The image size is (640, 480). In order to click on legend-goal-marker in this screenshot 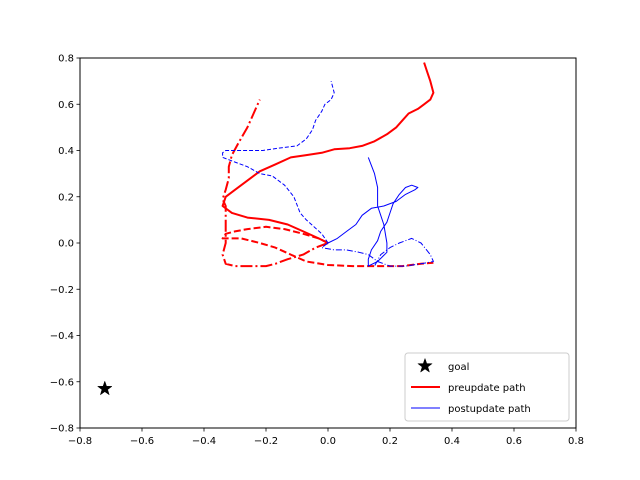, I will do `click(425, 365)`.